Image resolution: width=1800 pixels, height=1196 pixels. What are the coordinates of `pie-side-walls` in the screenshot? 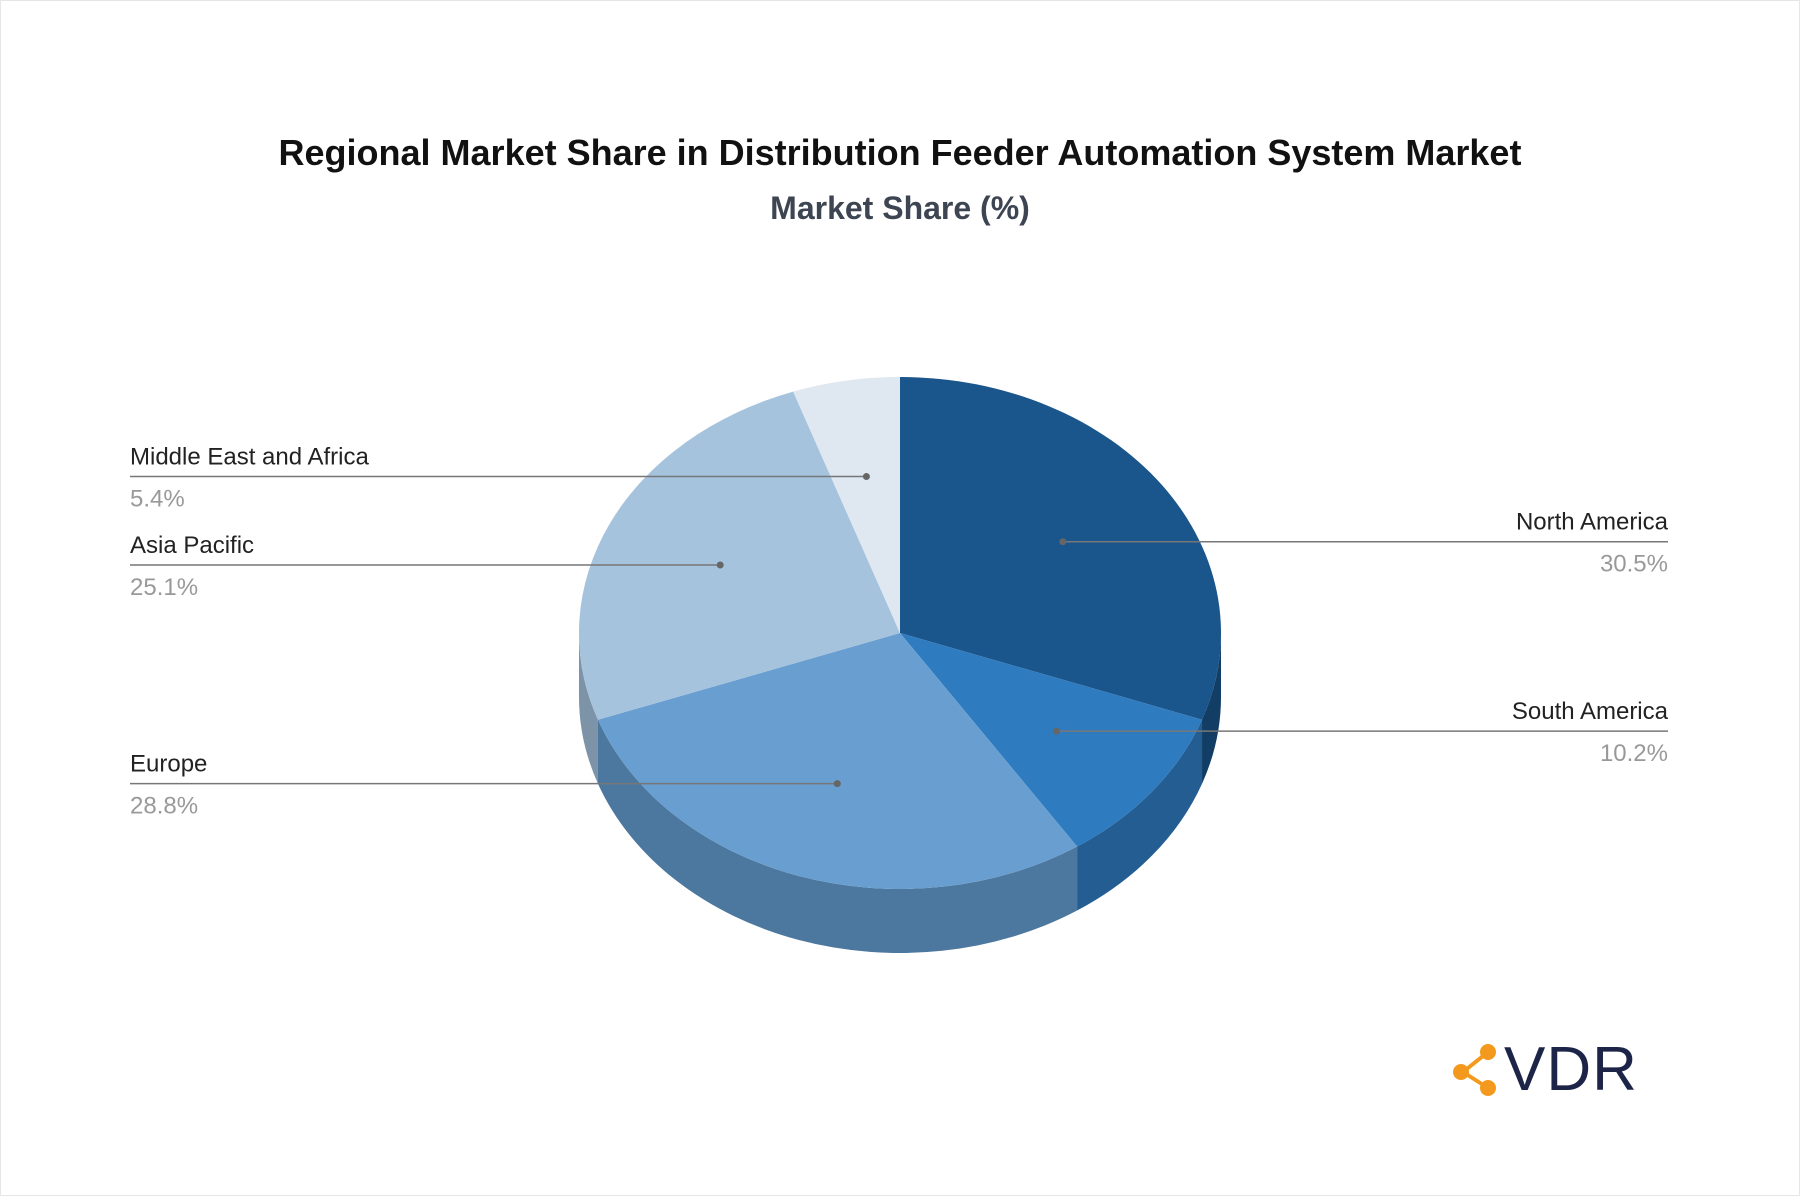 It's located at (900, 793).